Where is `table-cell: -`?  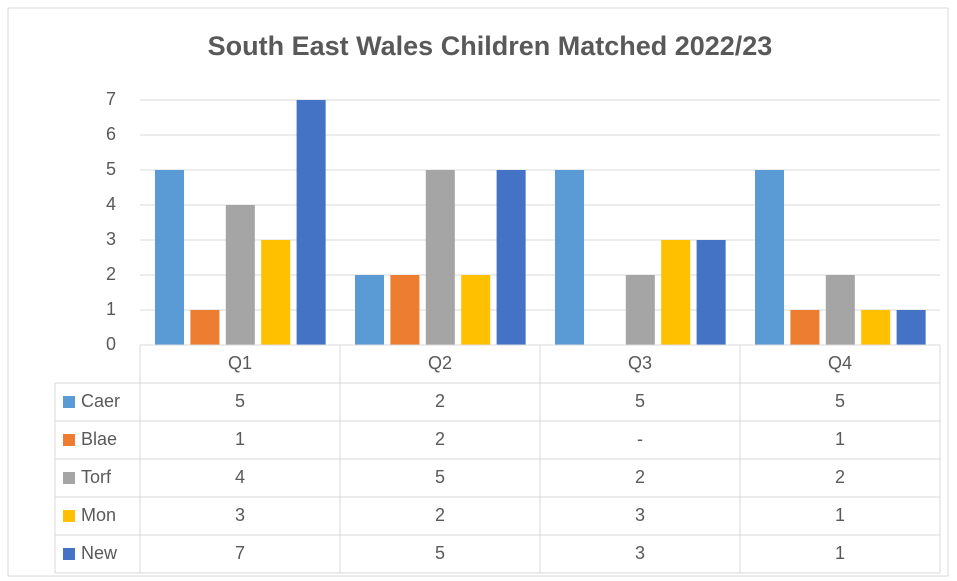 table-cell: - is located at coordinates (640, 439).